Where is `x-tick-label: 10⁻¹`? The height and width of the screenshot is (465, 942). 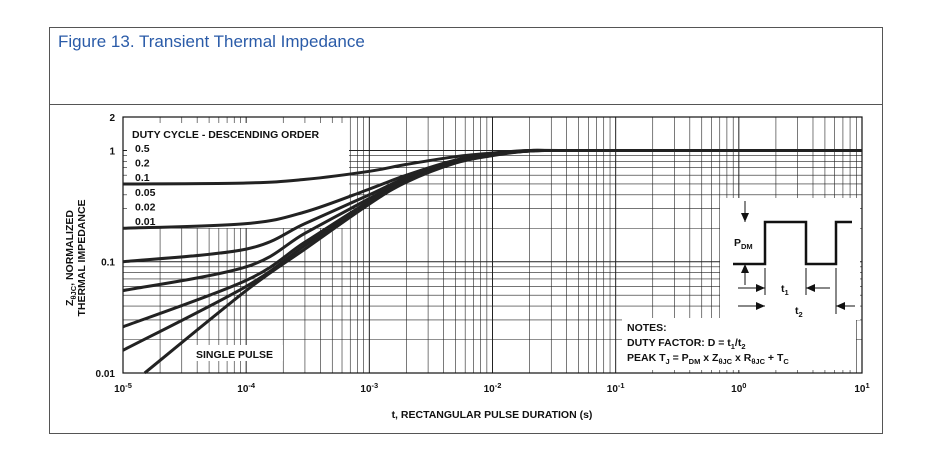 x-tick-label: 10⁻¹ is located at coordinates (616, 388).